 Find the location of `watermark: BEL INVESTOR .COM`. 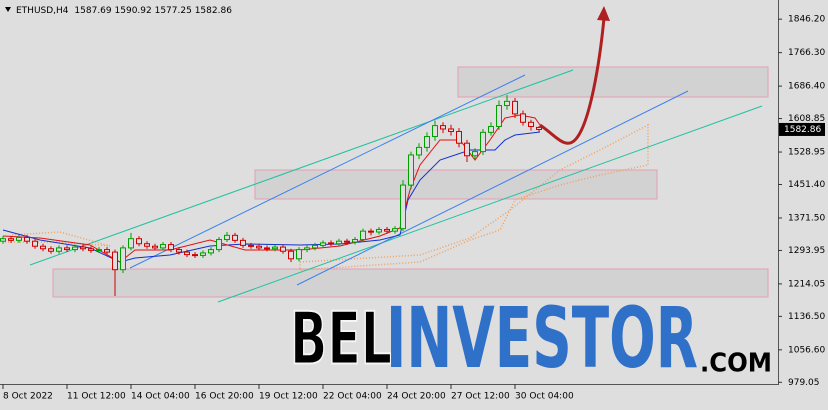

watermark: BEL INVESTOR .COM is located at coordinates (530, 338).